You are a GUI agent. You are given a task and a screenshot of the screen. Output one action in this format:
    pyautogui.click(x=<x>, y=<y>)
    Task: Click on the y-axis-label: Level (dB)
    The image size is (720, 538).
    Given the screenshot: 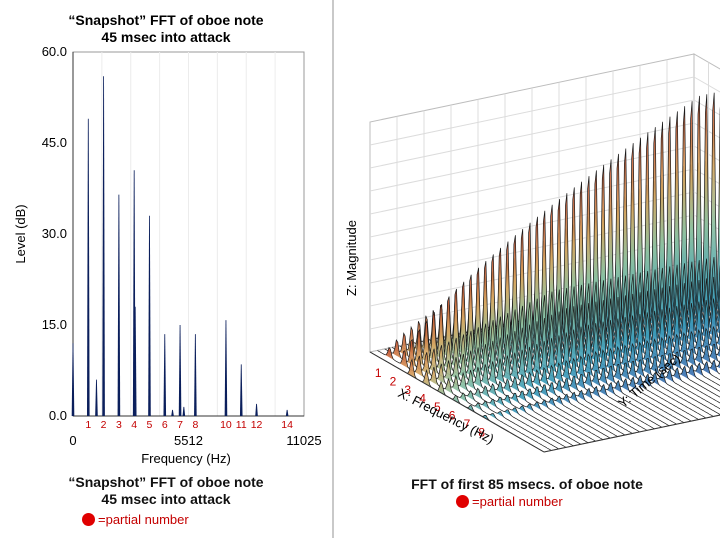 What is the action you would take?
    pyautogui.click(x=20, y=233)
    